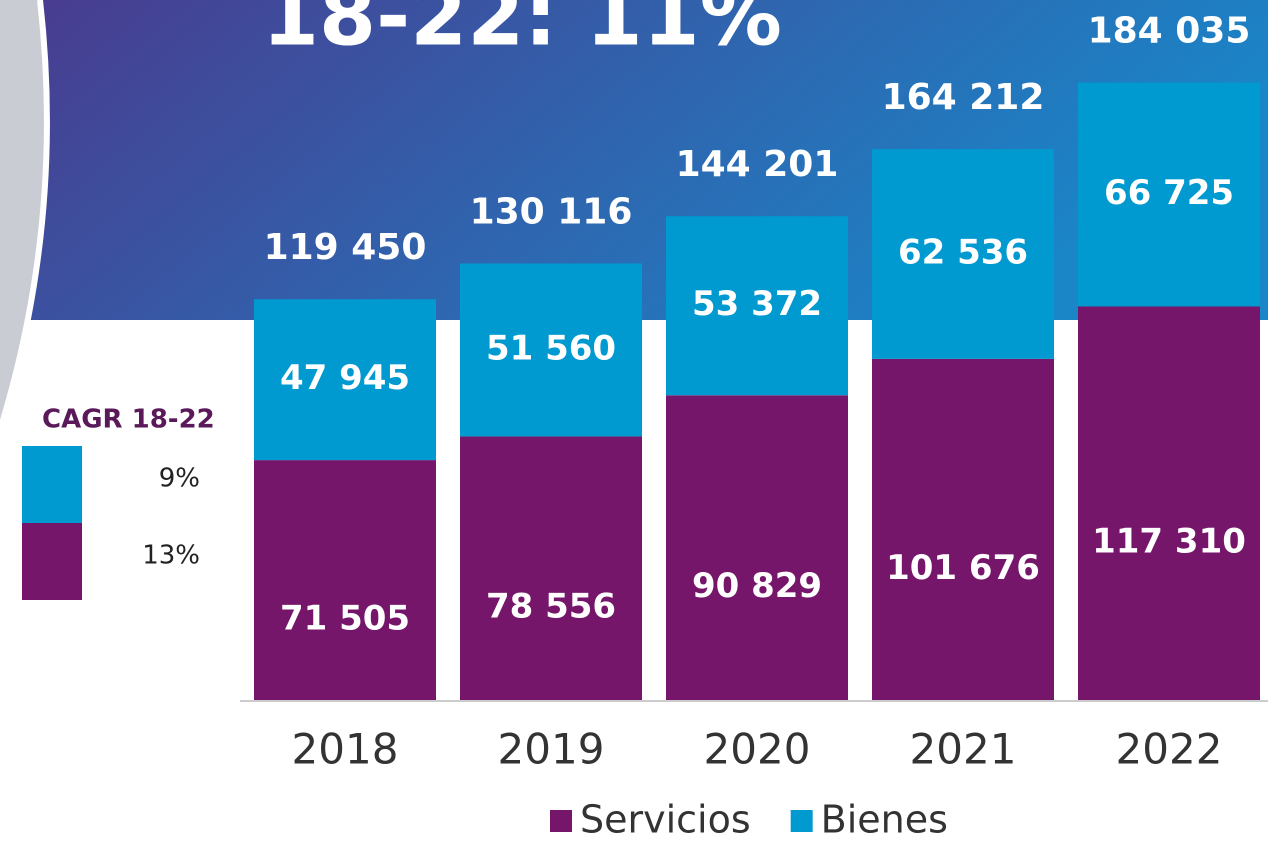  What do you see at coordinates (128, 420) in the screenshot?
I see `cagr-title: CAGR 18-22` at bounding box center [128, 420].